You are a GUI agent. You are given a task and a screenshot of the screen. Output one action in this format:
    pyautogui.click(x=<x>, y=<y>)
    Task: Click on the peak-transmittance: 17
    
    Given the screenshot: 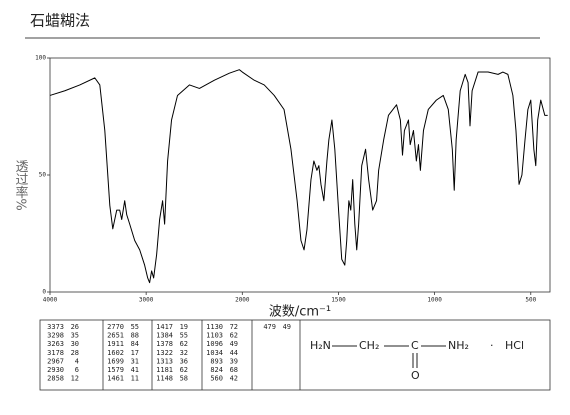 What is the action you would take?
    pyautogui.click(x=135, y=353)
    